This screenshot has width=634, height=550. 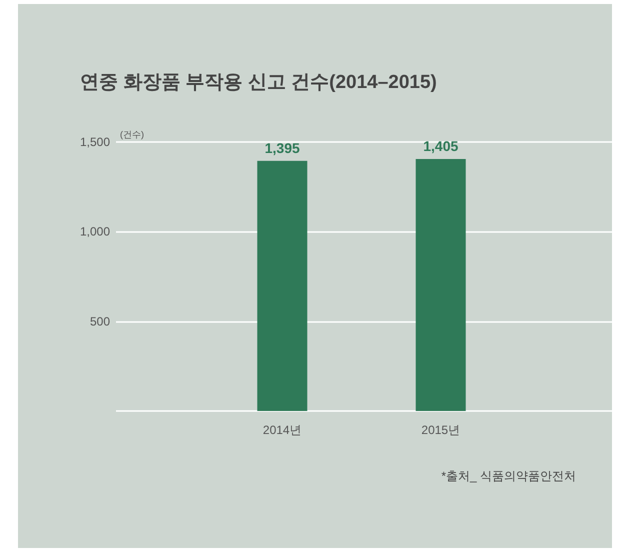 What do you see at coordinates (508, 476) in the screenshot?
I see `text: *출처_ 식품의약품안전처` at bounding box center [508, 476].